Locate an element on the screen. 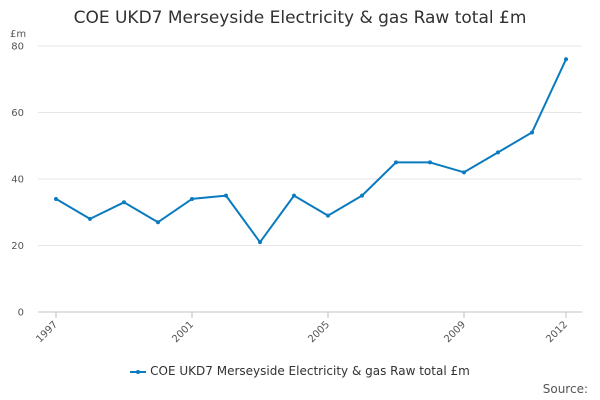  x-tick-label: 2001 is located at coordinates (183, 332).